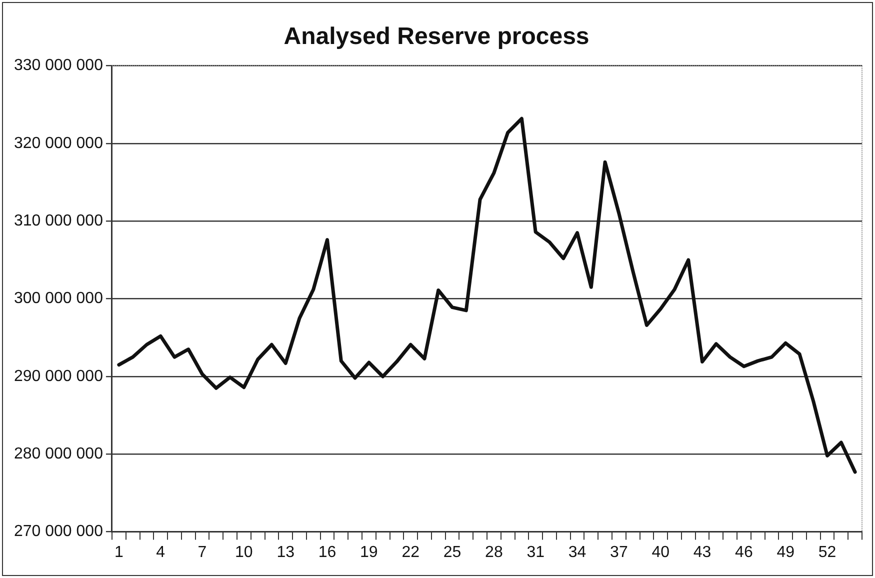 The image size is (875, 578). I want to click on y-tick-label: 320 000 000, so click(59, 143).